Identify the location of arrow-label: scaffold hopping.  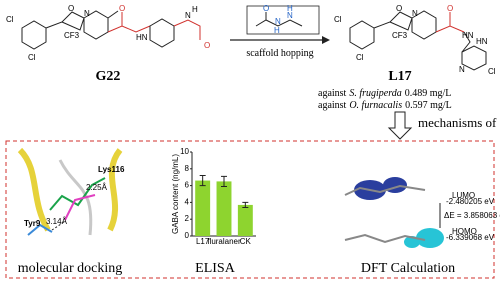
(279, 53).